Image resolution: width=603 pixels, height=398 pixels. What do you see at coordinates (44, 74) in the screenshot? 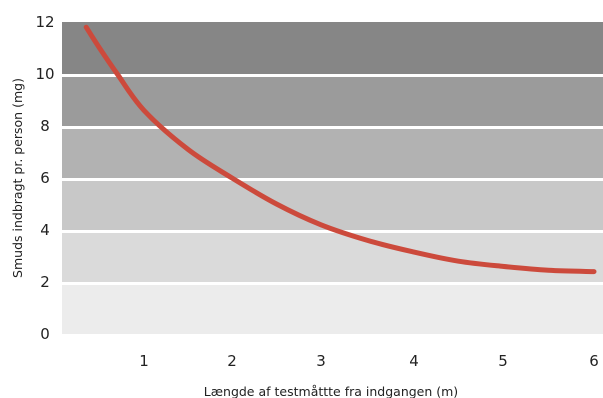
I see `y-tick-label-10: 10` at bounding box center [44, 74].